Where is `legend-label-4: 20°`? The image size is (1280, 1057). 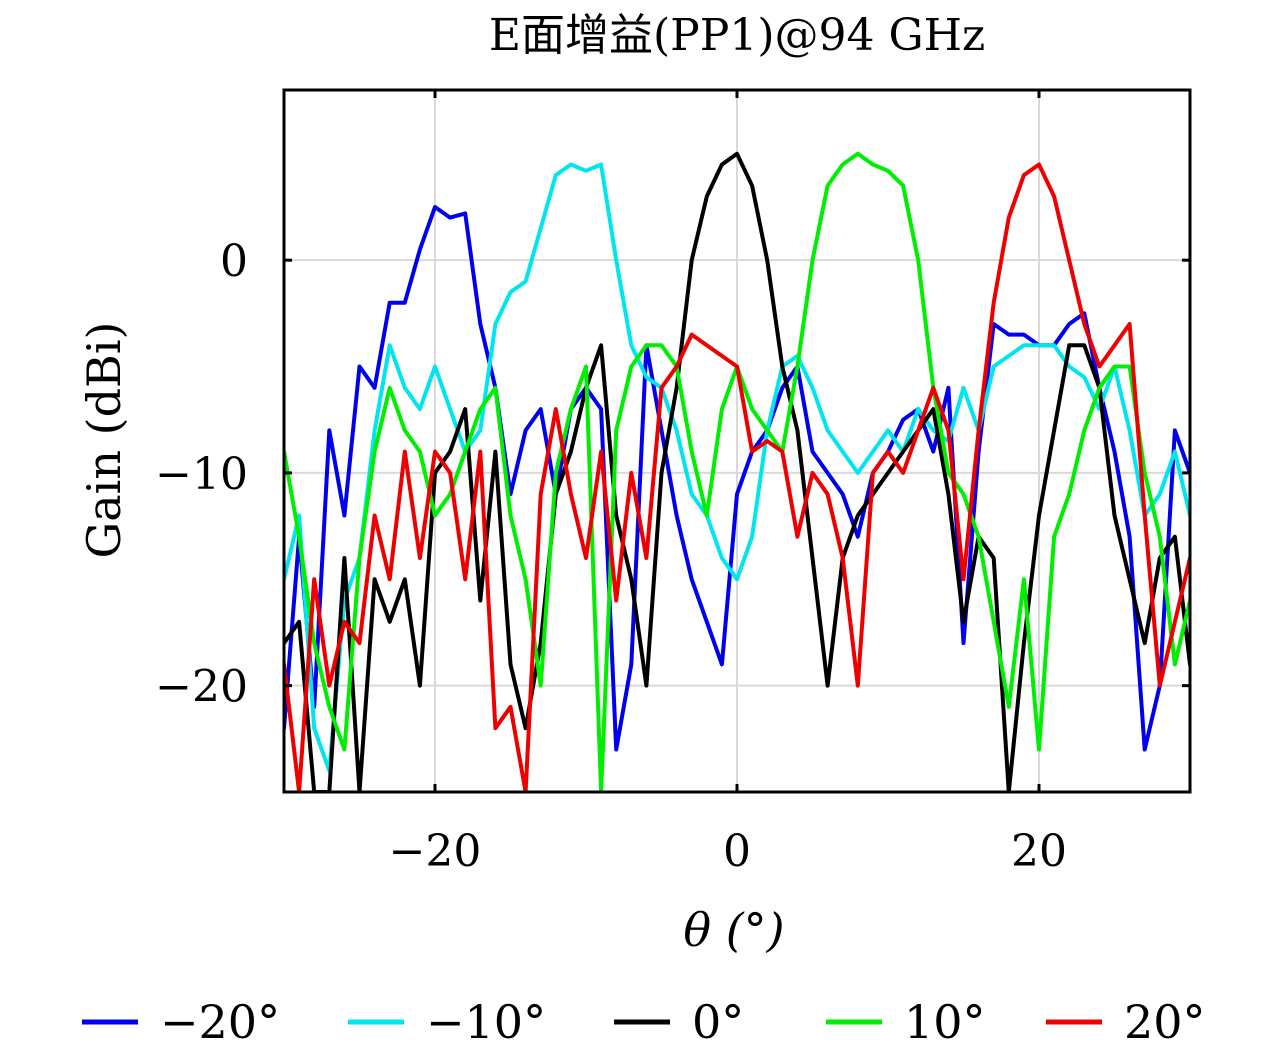
legend-label-4: 20° is located at coordinates (1165, 1022).